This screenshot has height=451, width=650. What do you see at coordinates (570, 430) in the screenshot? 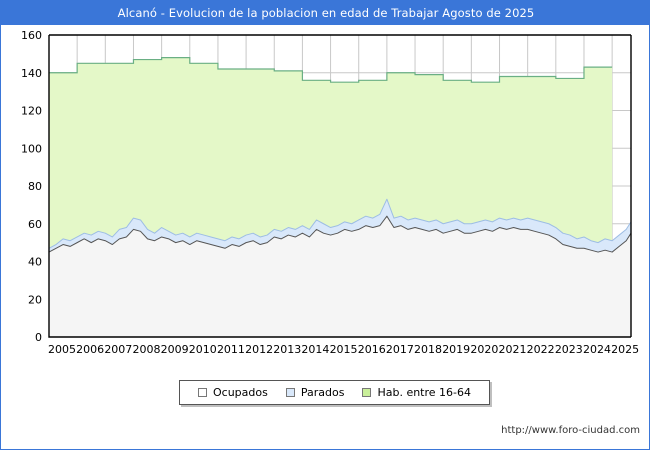
I see `source-url-text: http://www.foro-ciudad.com` at bounding box center [570, 430].